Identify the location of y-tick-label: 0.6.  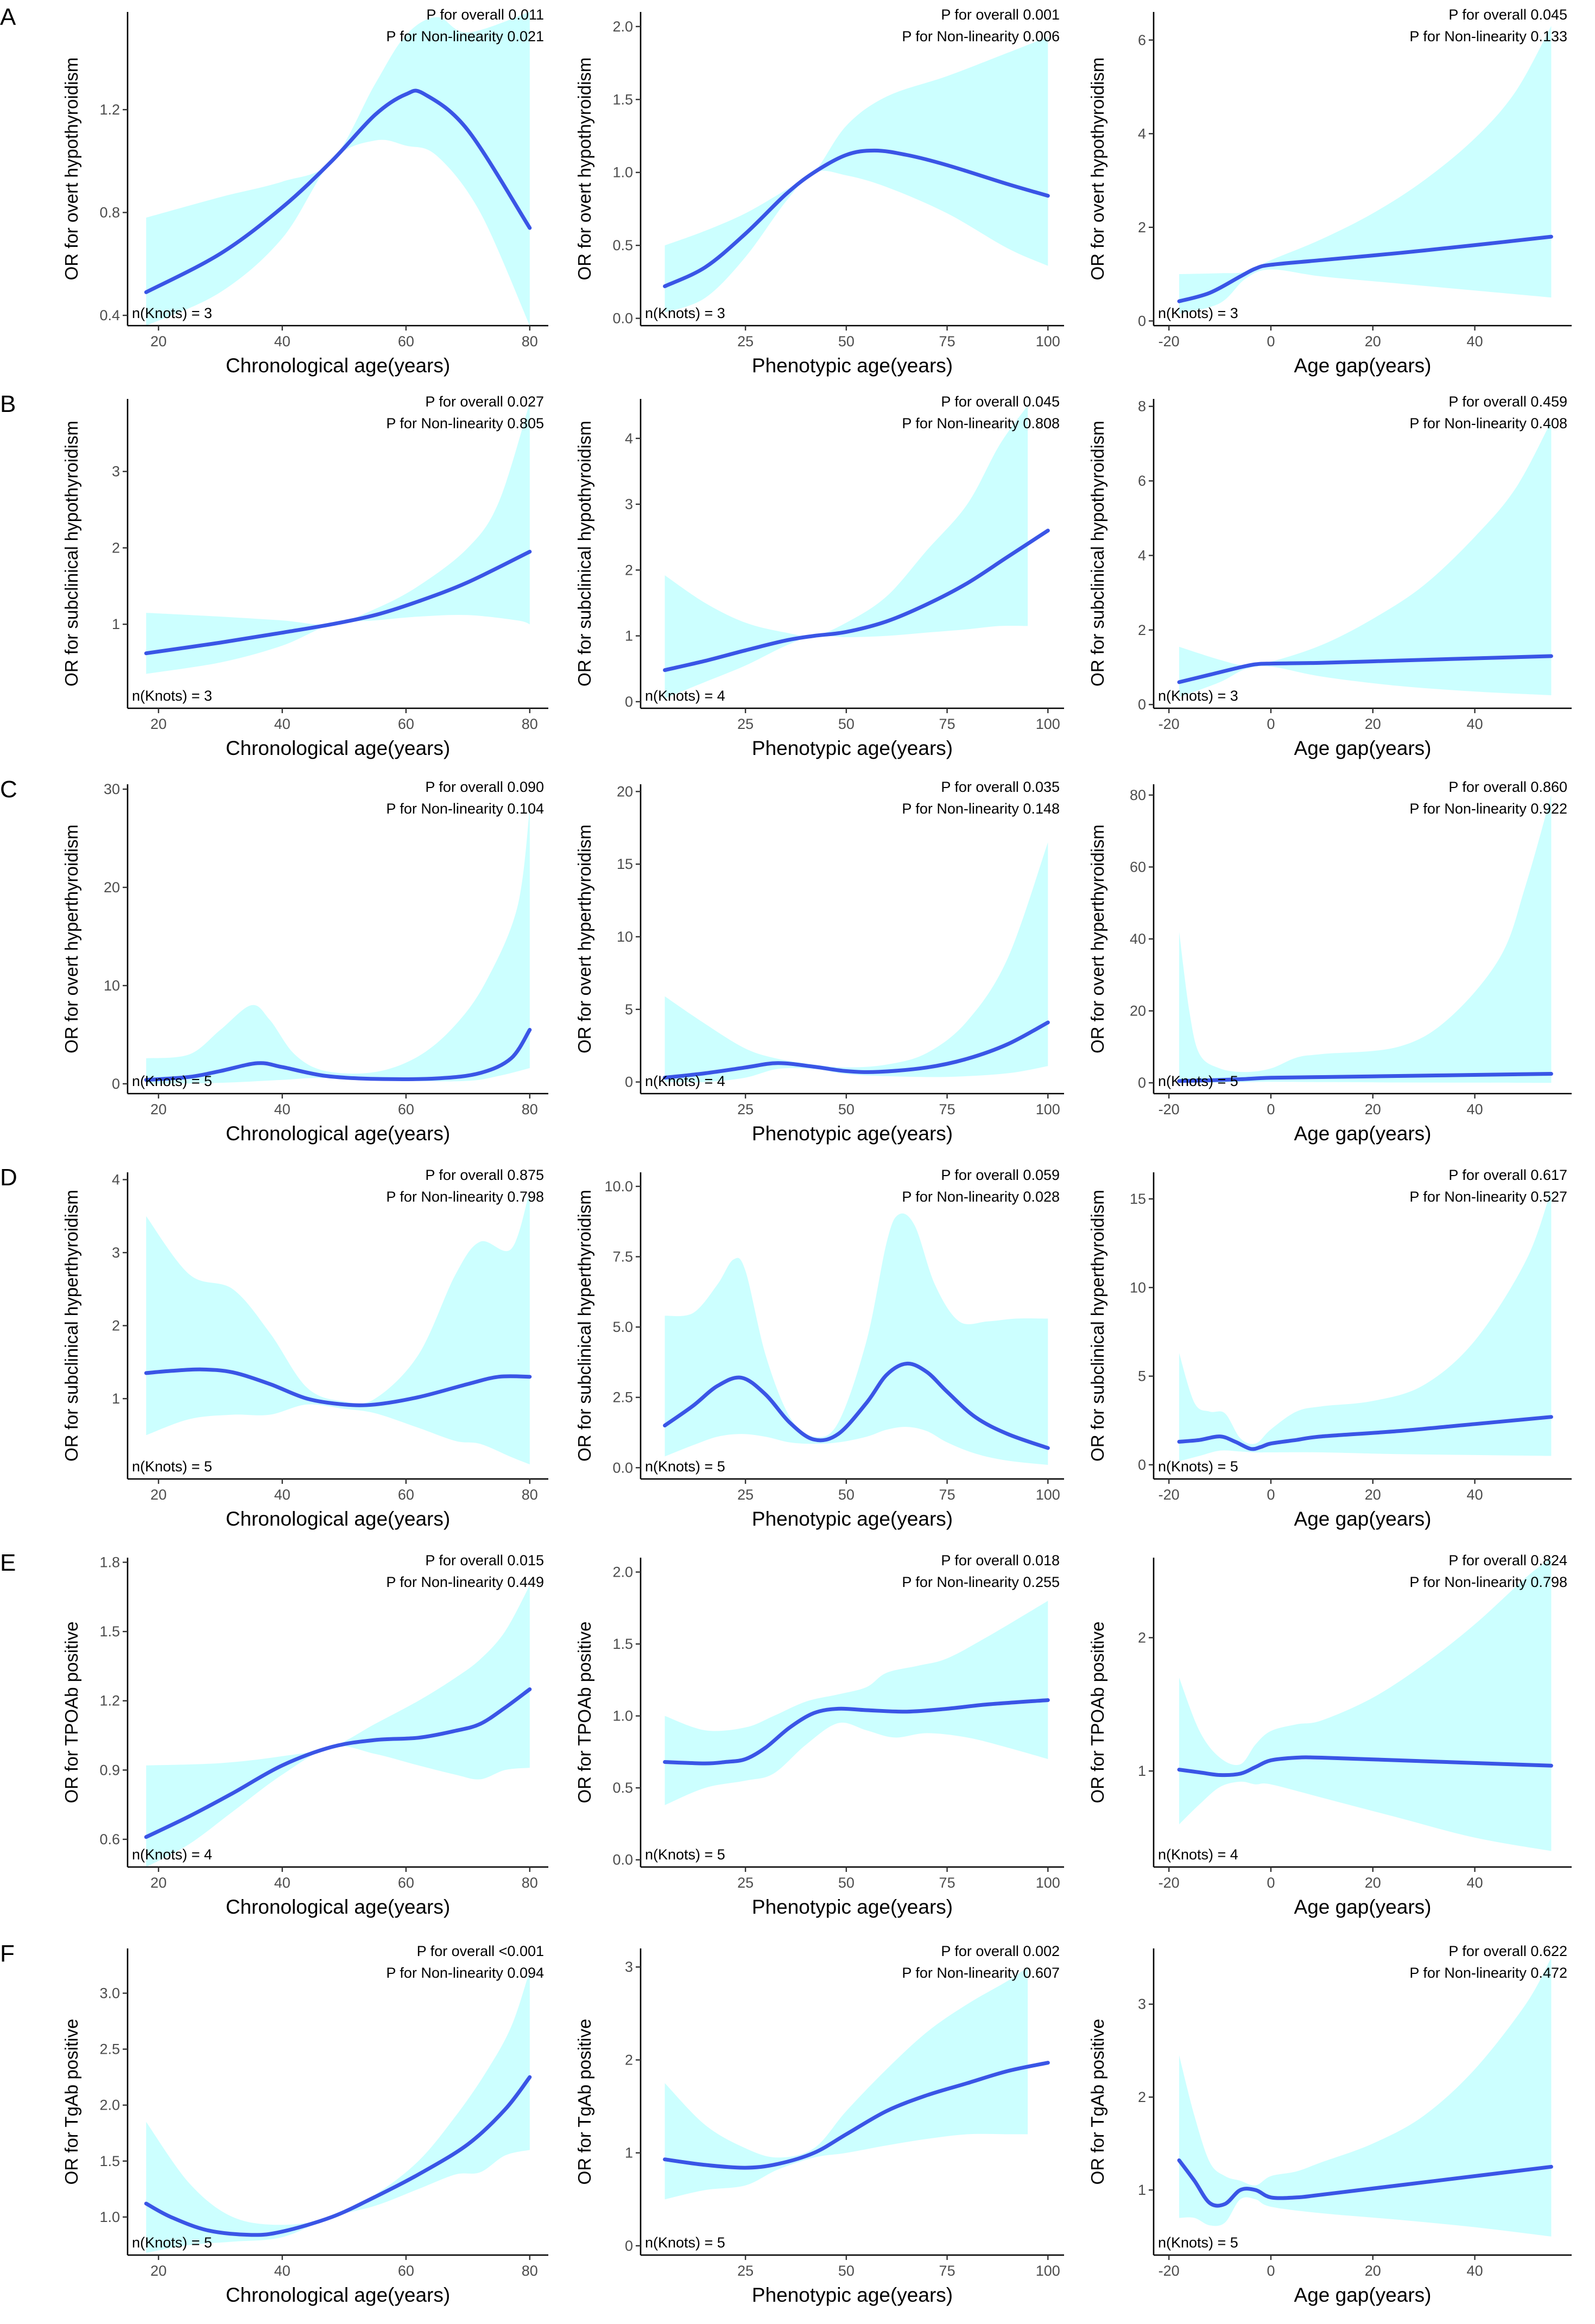
(109, 1839).